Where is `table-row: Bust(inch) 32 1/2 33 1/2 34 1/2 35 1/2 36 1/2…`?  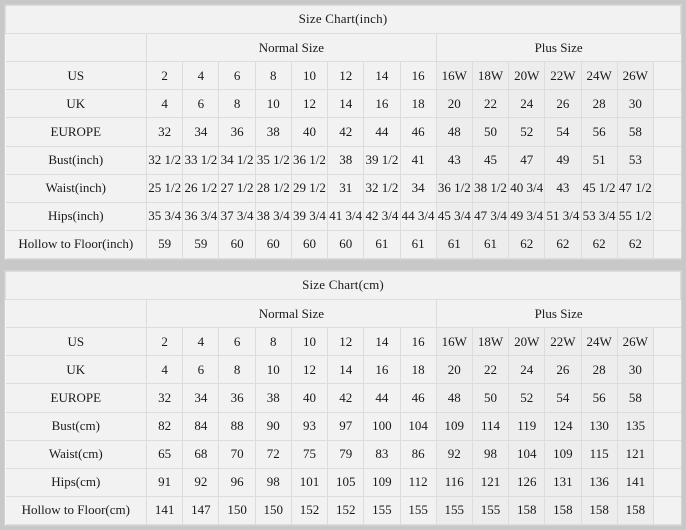
table-row: Bust(inch) 32 1/2 33 1/2 34 1/2 35 1/2 36 1/2… is located at coordinates (343, 160).